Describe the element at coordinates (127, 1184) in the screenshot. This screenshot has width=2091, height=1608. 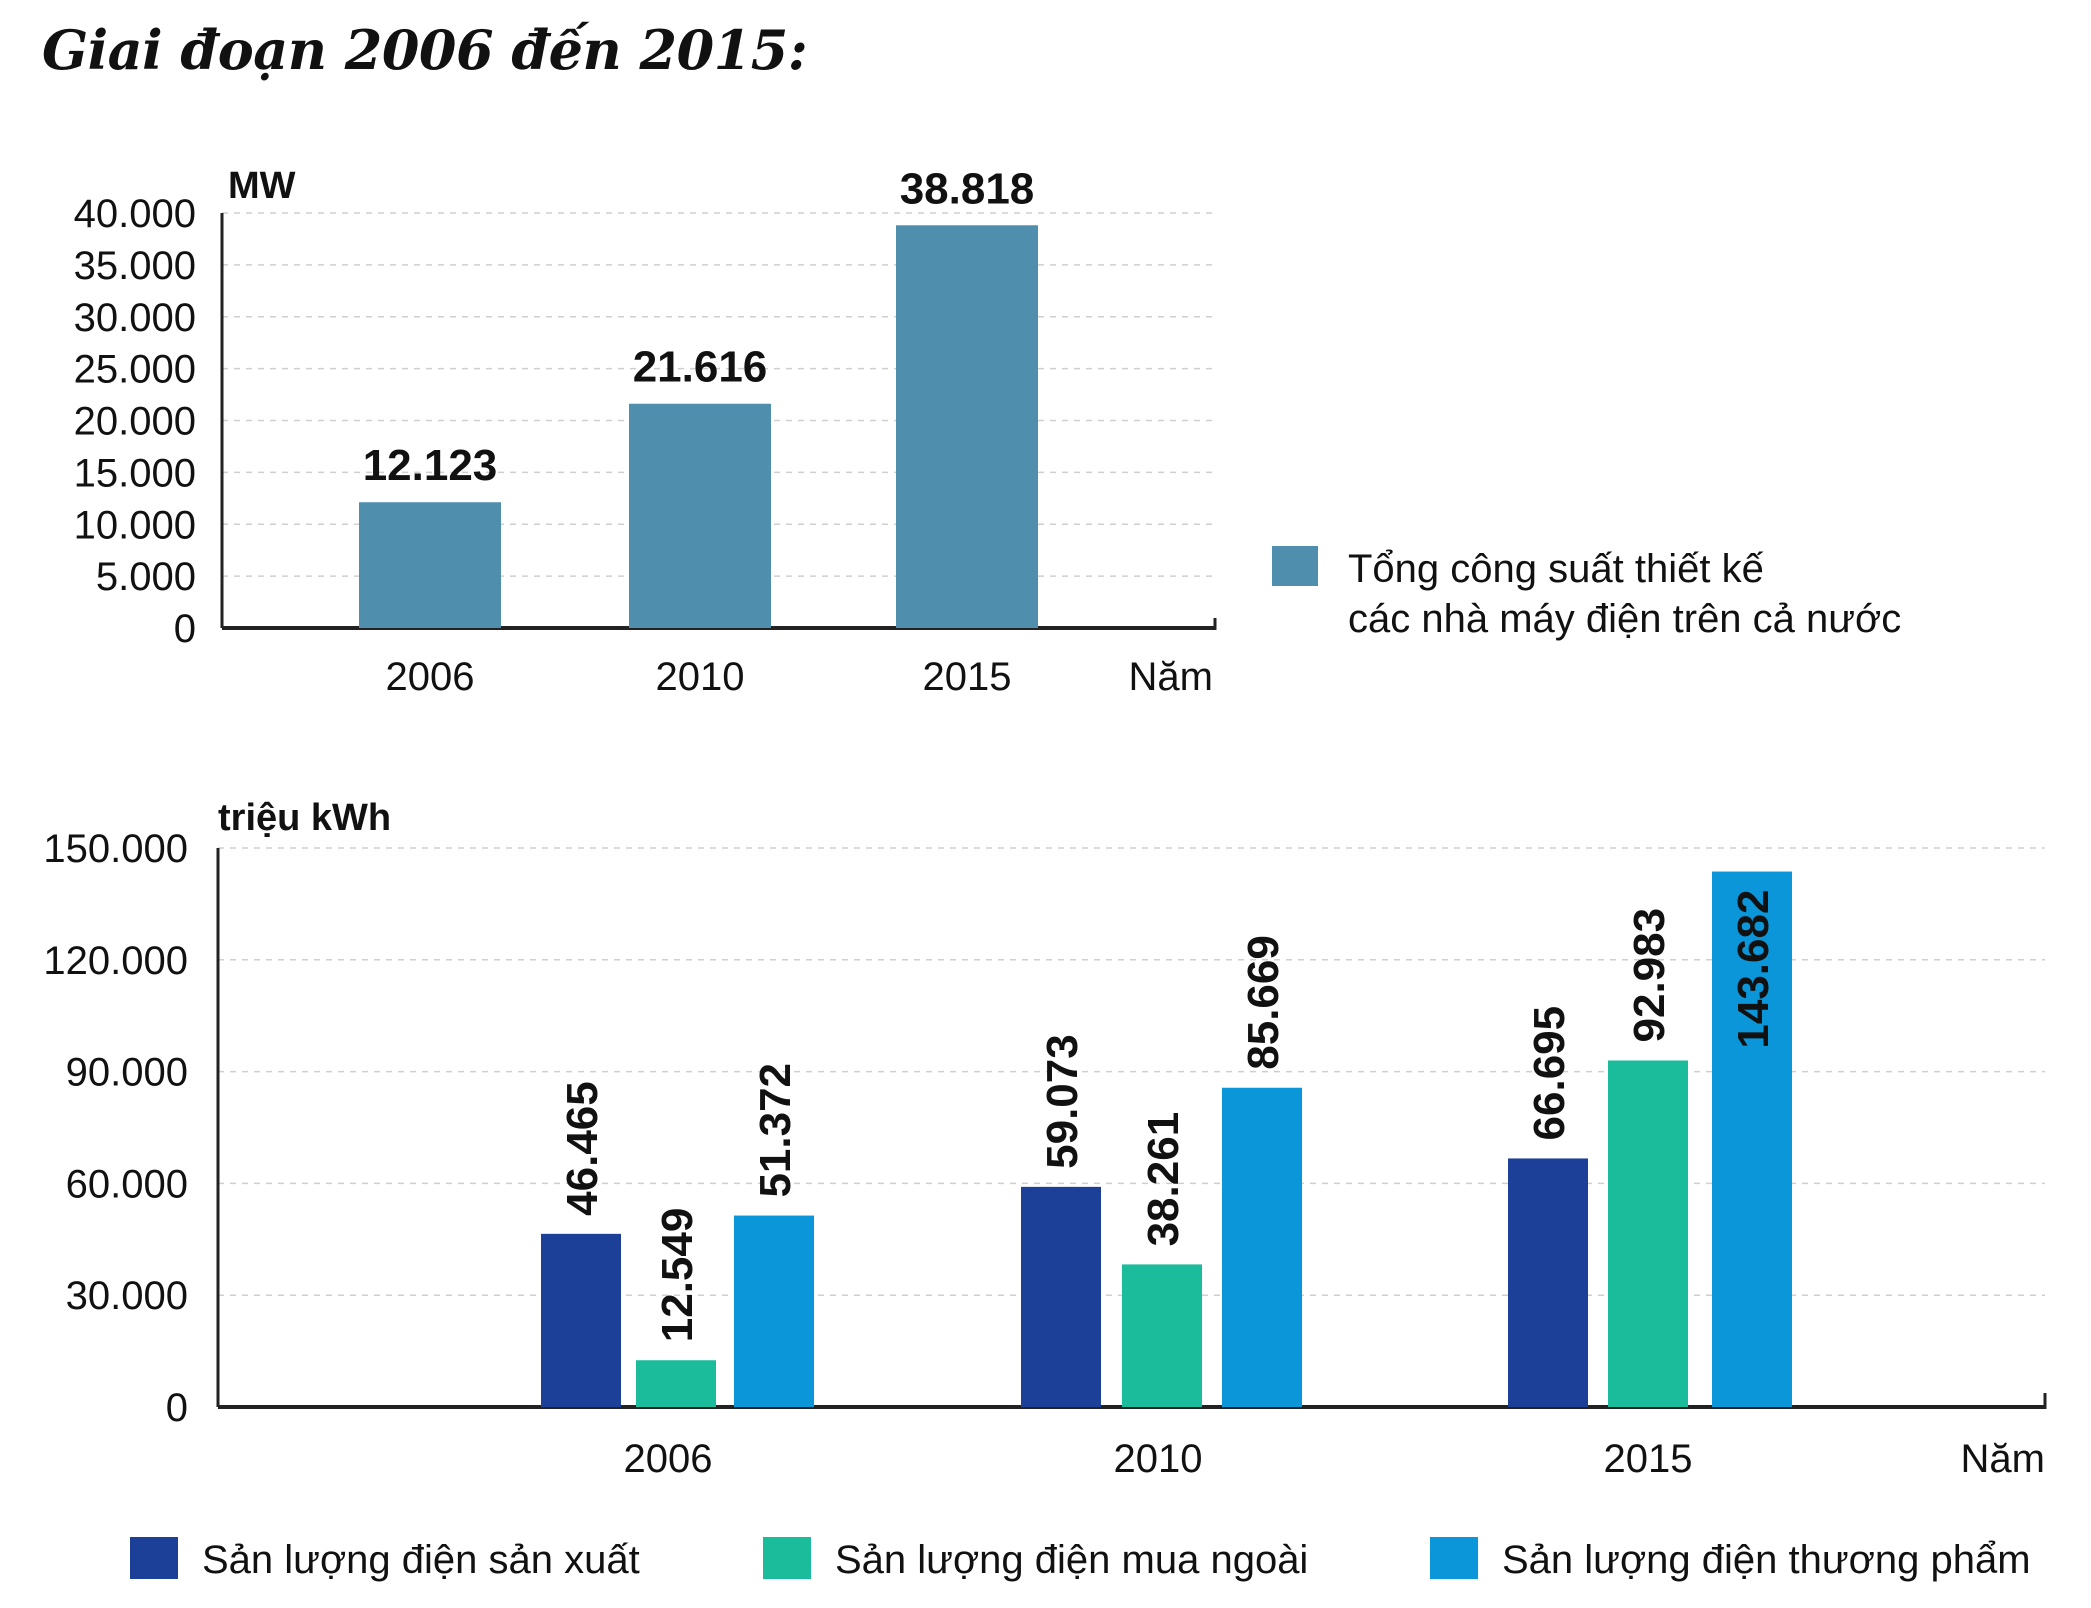
I see `y-tick-label: 60.000` at that location.